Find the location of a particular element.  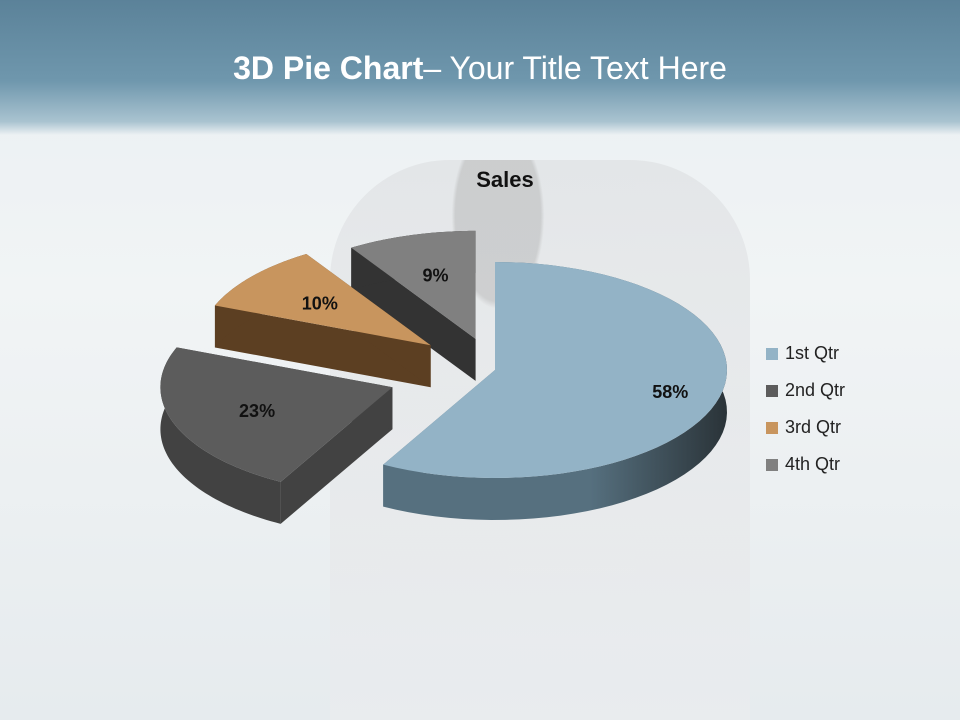

legend-item: 4th Qtr is located at coordinates (805, 464).